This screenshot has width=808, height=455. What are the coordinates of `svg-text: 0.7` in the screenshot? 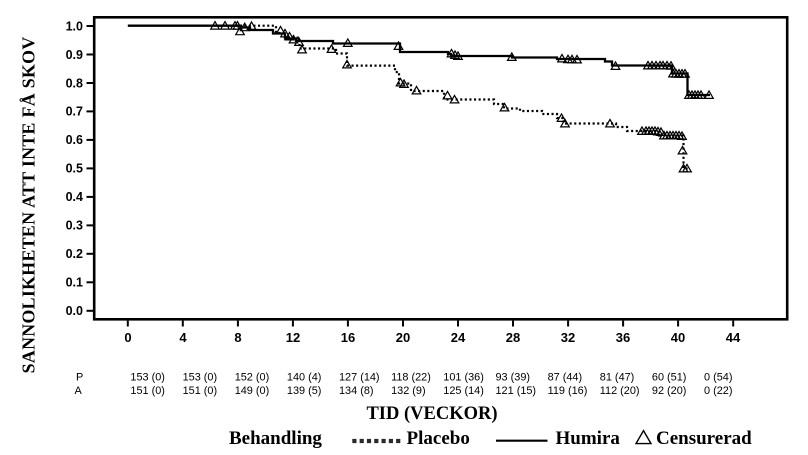 It's located at (74, 112).